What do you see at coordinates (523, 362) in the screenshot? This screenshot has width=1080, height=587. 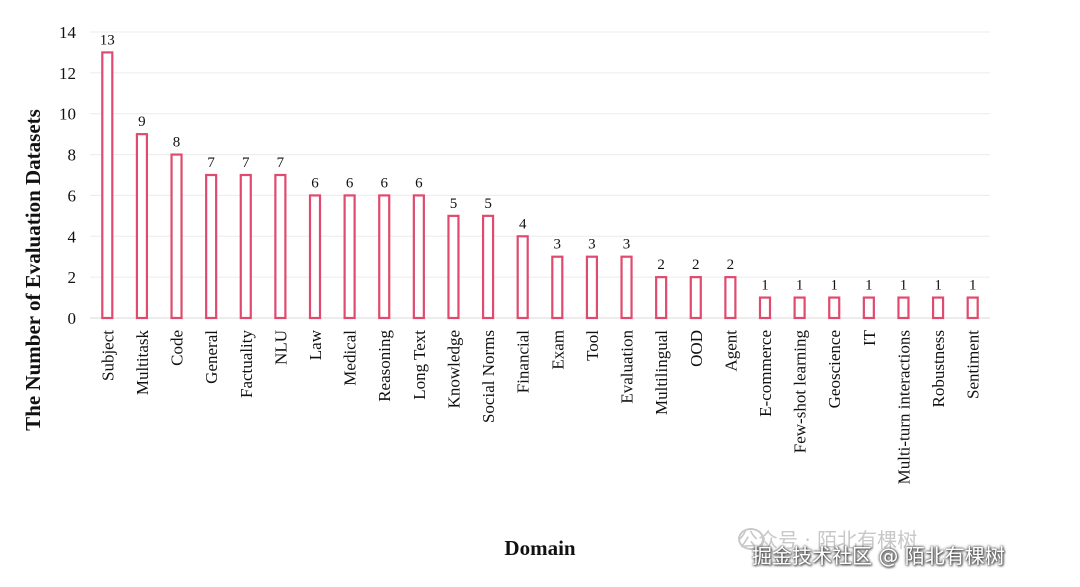 I see `category-label: Financial` at bounding box center [523, 362].